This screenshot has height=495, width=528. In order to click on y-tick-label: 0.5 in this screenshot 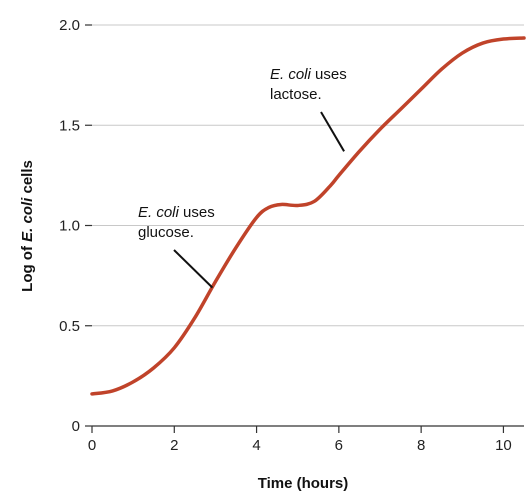, I will do `click(69, 326)`.